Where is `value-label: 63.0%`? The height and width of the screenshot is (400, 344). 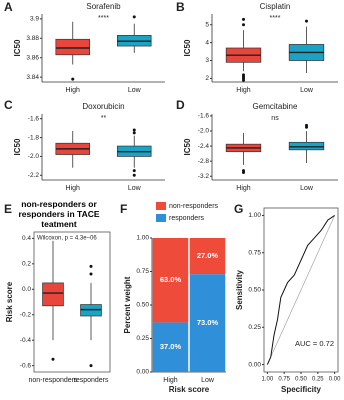 value-label: 63.0% is located at coordinates (171, 279).